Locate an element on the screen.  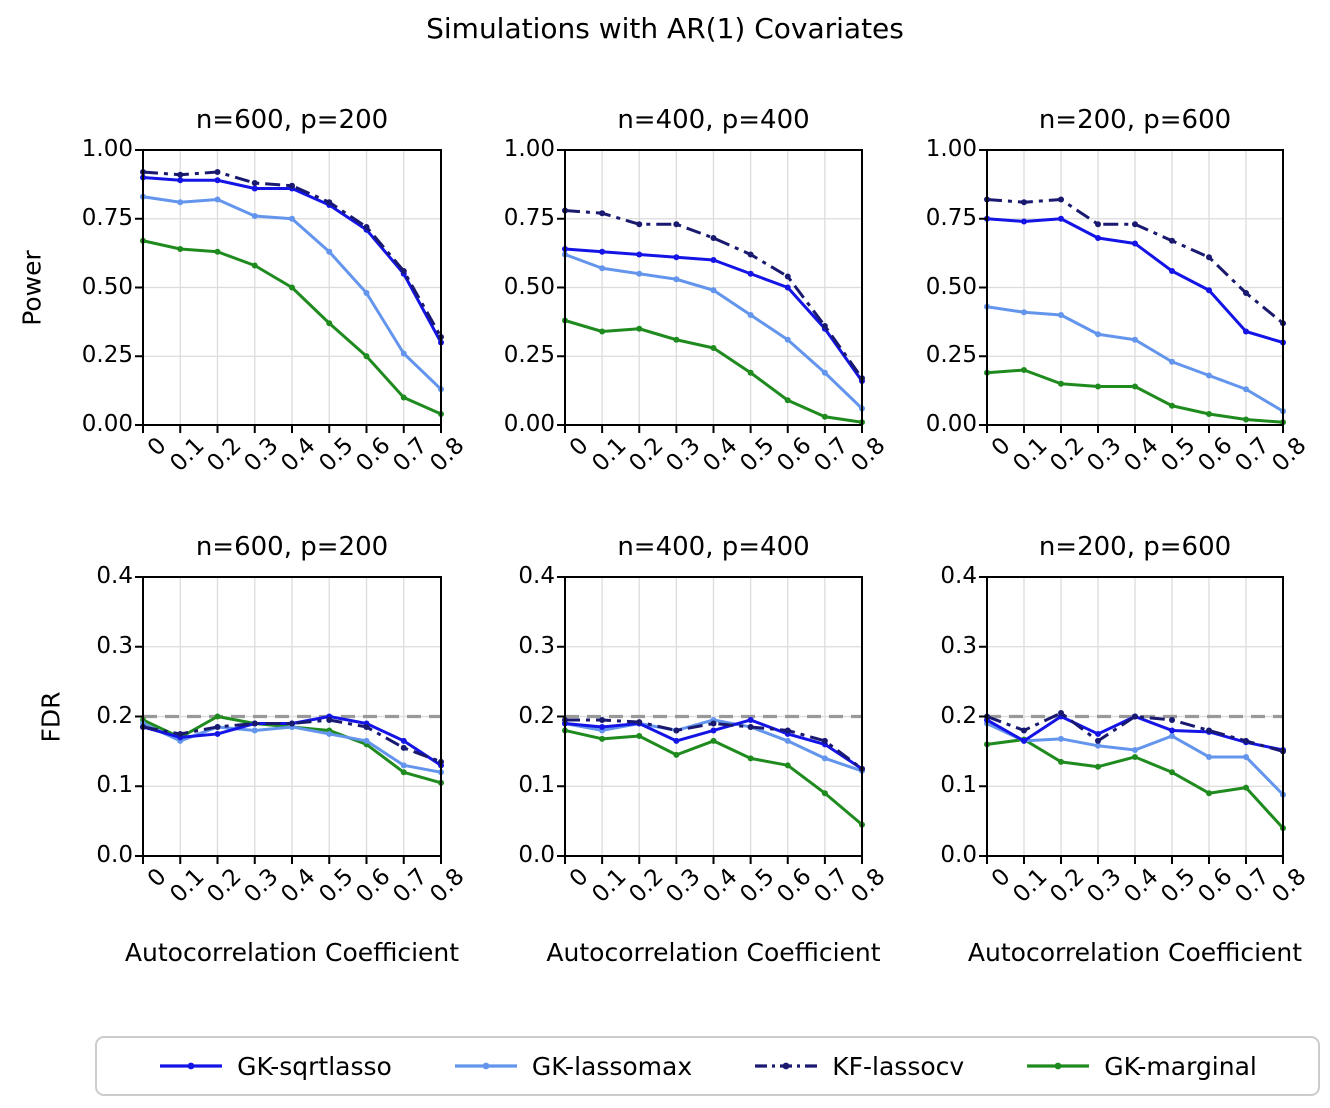
series-gk-marginal is located at coordinates (1135, 784).